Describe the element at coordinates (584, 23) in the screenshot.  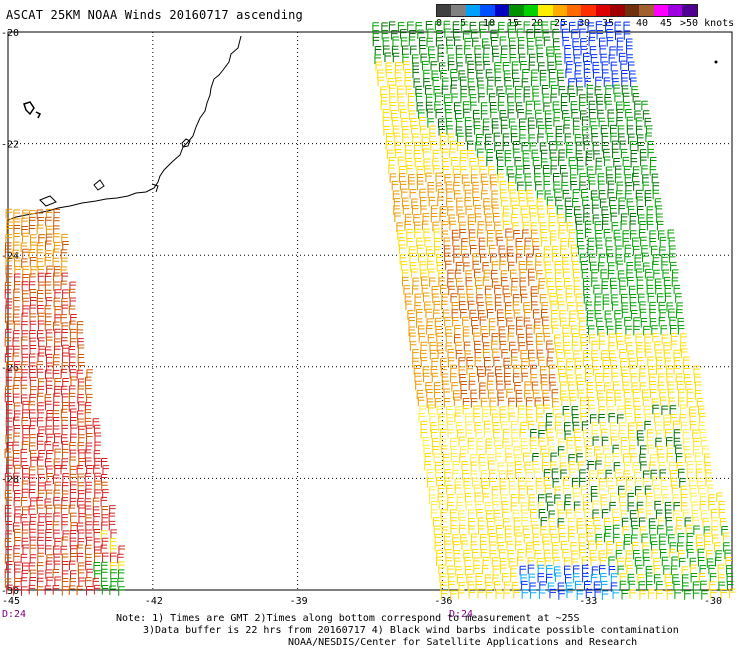
I see `scale-label: 30` at that location.